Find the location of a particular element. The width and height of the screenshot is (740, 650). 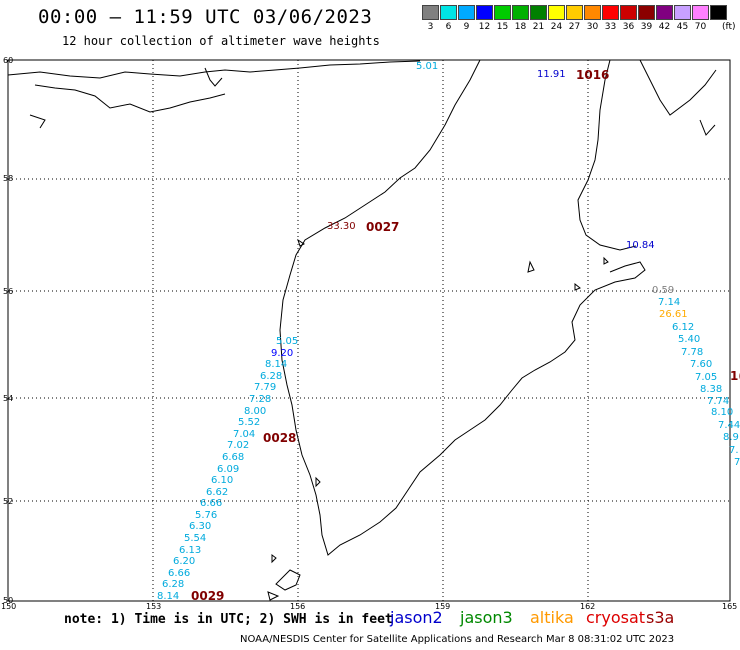

swh-value: 10.84 is located at coordinates (640, 245).